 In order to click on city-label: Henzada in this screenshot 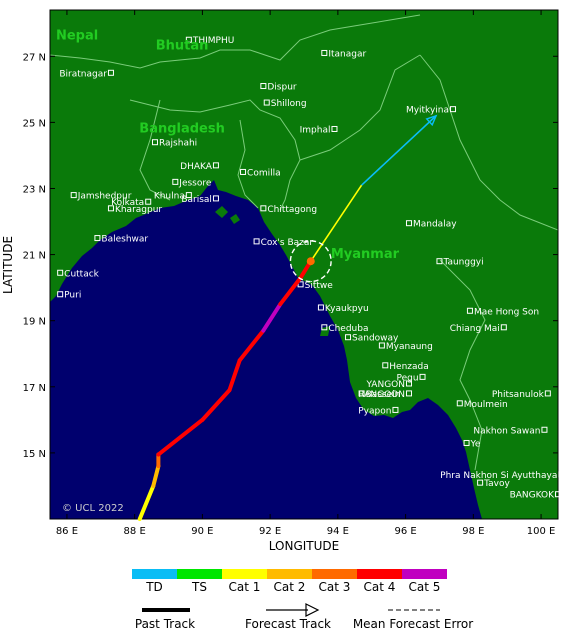, I will do `click(408, 367)`.